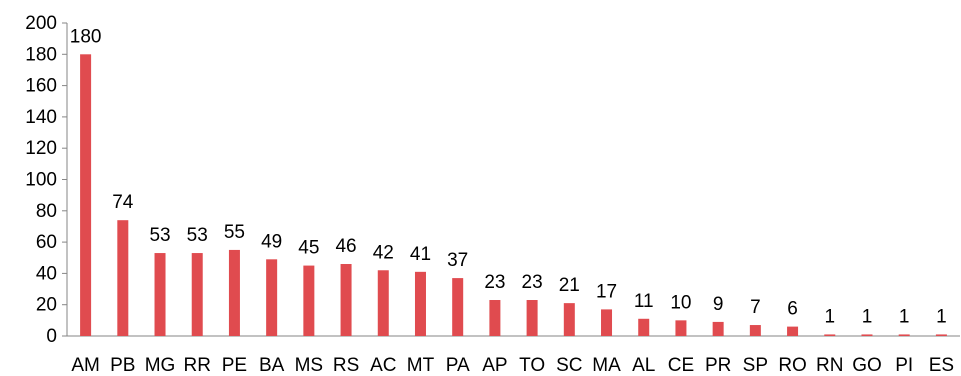  What do you see at coordinates (420, 303) in the screenshot?
I see `bar-mt` at bounding box center [420, 303].